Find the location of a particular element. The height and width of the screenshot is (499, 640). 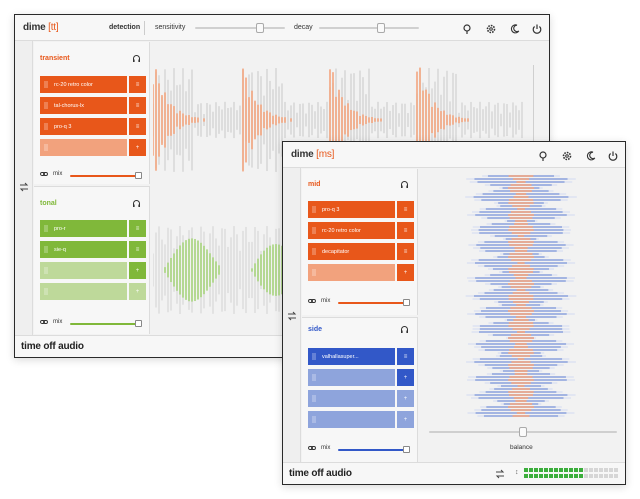

side-panel: side valhallasuper... ≡ + + + mix is located at coordinates (360, 390).